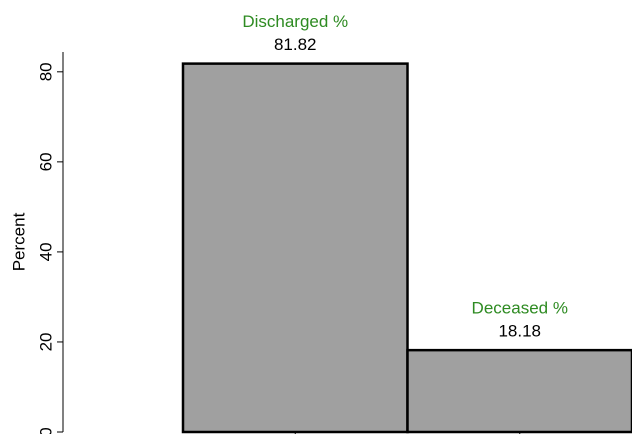 This screenshot has width=632, height=434. Describe the element at coordinates (45, 251) in the screenshot. I see `y-tick-label: 40` at that location.